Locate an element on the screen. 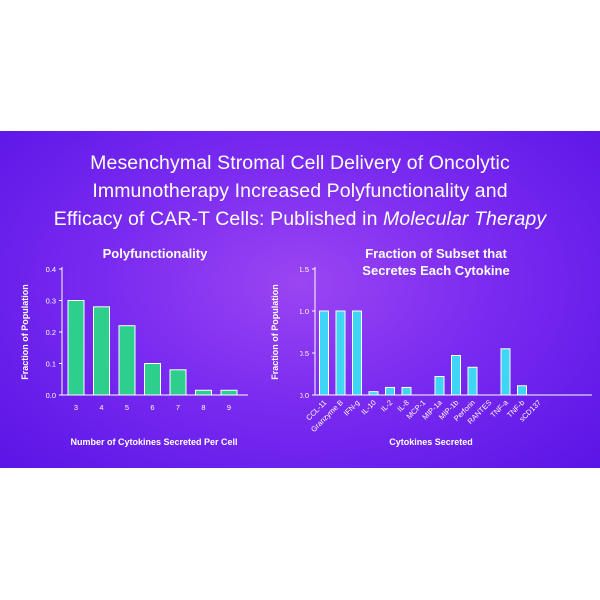 The height and width of the screenshot is (600, 600). chart-title: Polyfunctionality is located at coordinates (156, 253).